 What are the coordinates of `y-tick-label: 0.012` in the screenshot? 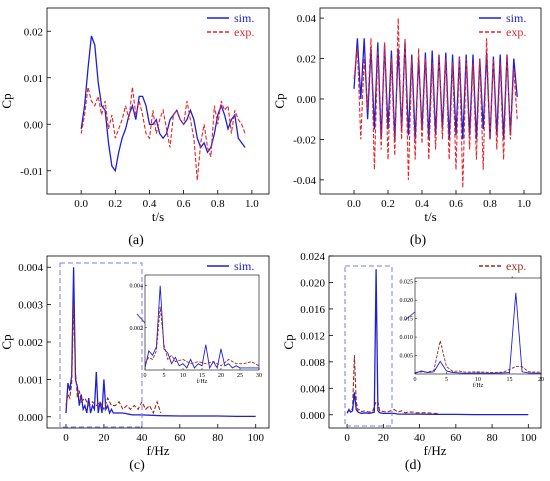 It's located at (312, 336).